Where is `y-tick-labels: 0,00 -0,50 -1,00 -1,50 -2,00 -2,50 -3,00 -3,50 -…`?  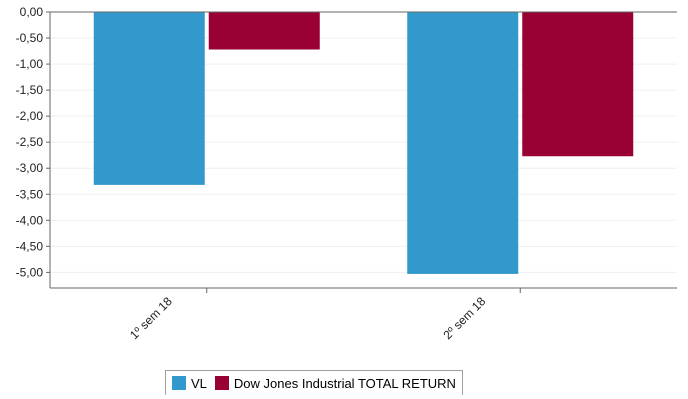
y-tick-labels: 0,00 -0,50 -1,00 -1,50 -2,00 -2,50 -3,00 -3,50 -… is located at coordinates (30, 142).